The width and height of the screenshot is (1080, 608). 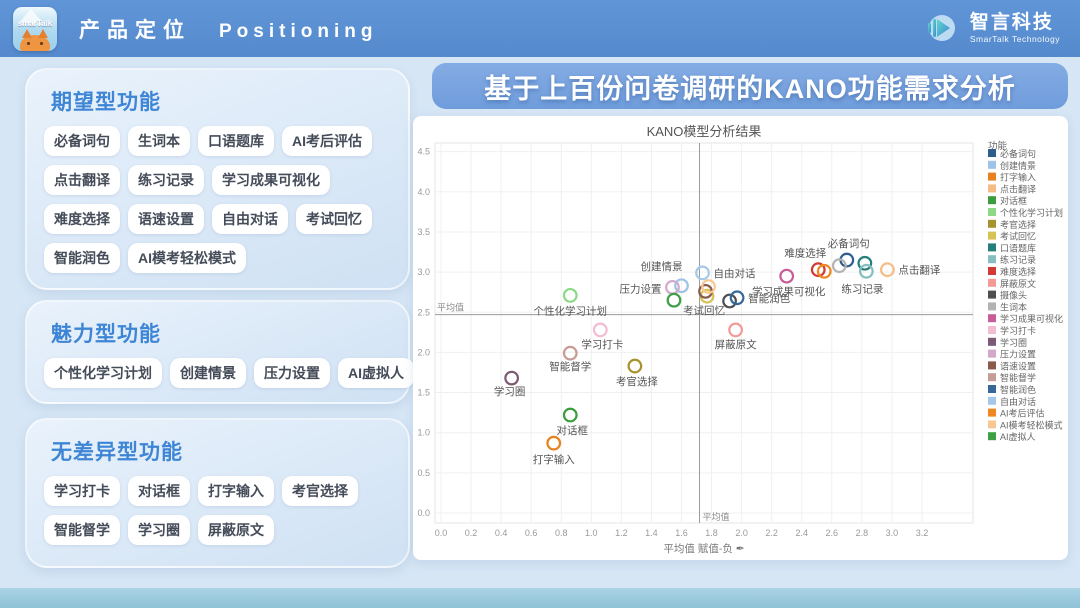 What do you see at coordinates (849, 243) in the screenshot?
I see `point-label: 必备词句` at bounding box center [849, 243].